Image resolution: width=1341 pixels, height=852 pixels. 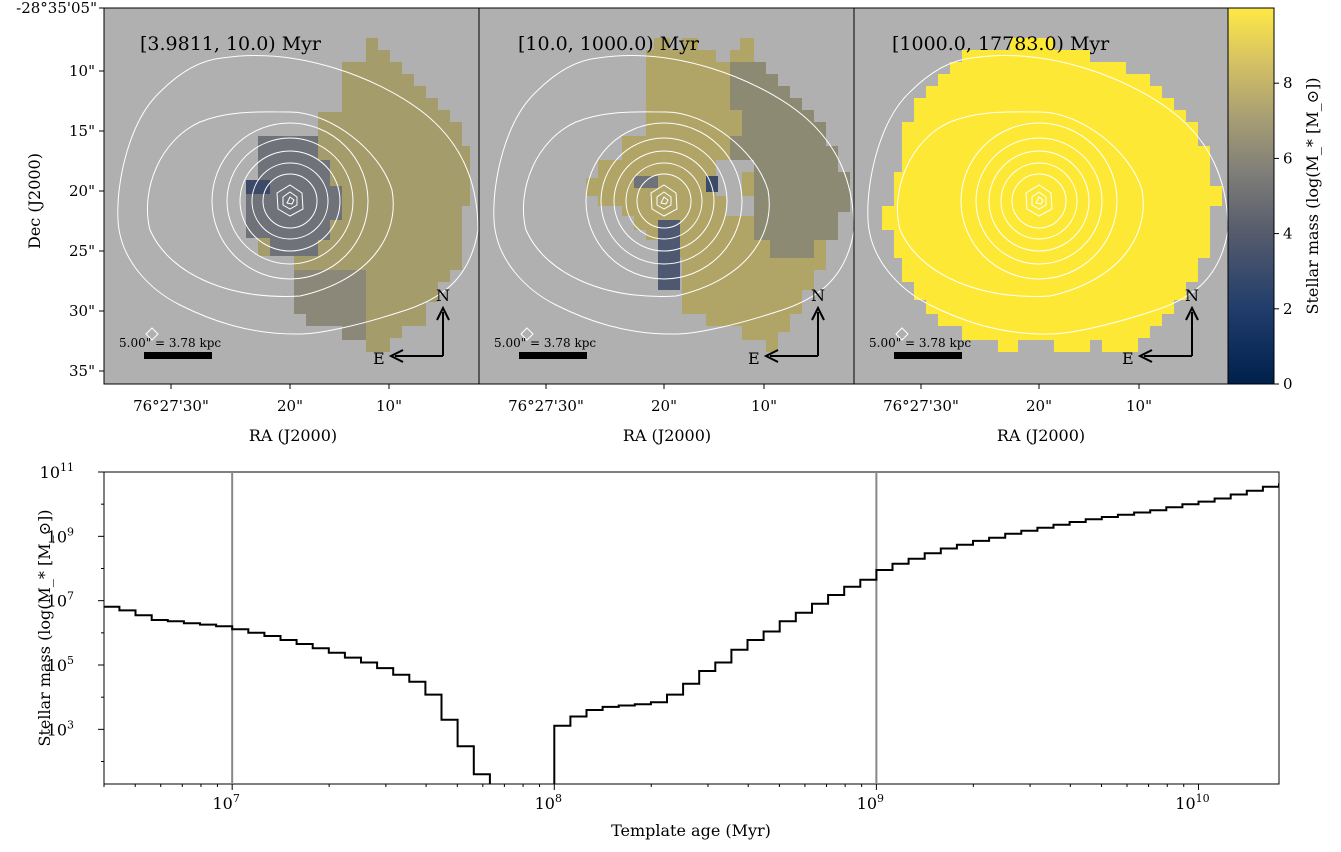 I want to click on map-panel-2-dark-cell, so click(x=712, y=184).